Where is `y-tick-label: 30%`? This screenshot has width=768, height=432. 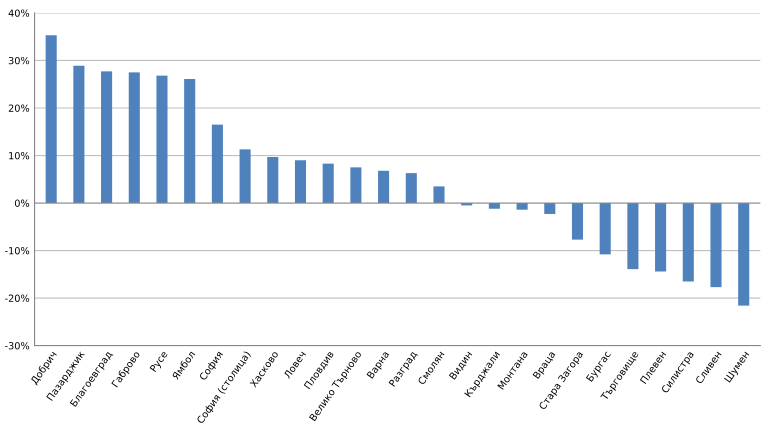
y-tick-label: 30% is located at coordinates (19, 60).